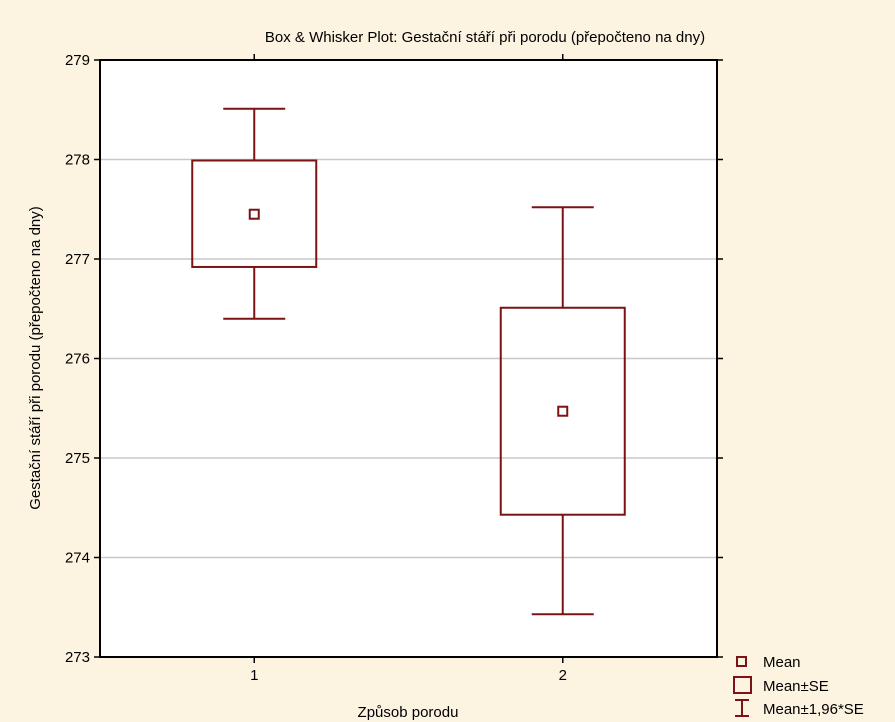 The image size is (895, 722). I want to click on y-tick-label: 273, so click(77, 657).